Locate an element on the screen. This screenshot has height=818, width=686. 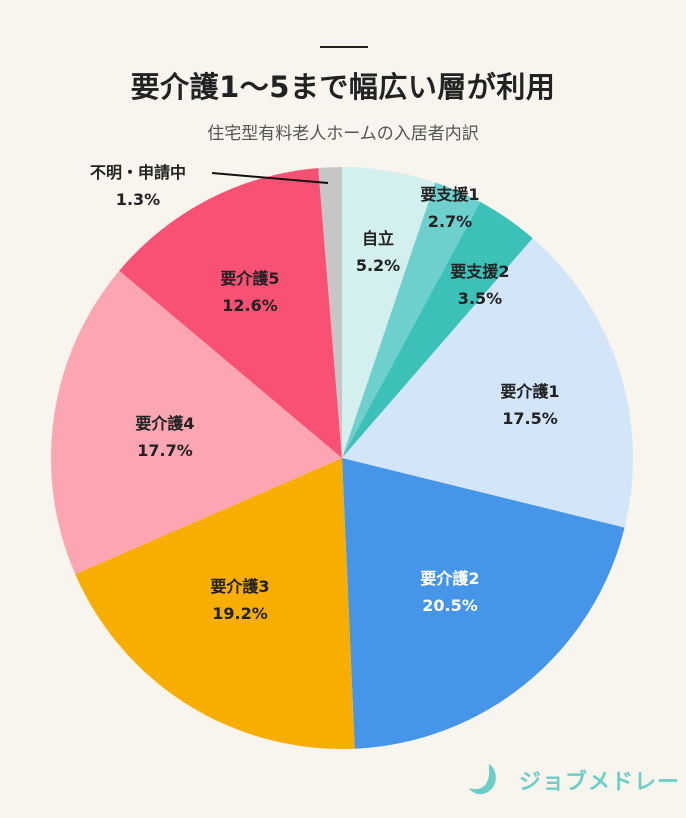
slice-name: 要介護2 is located at coordinates (450, 578).